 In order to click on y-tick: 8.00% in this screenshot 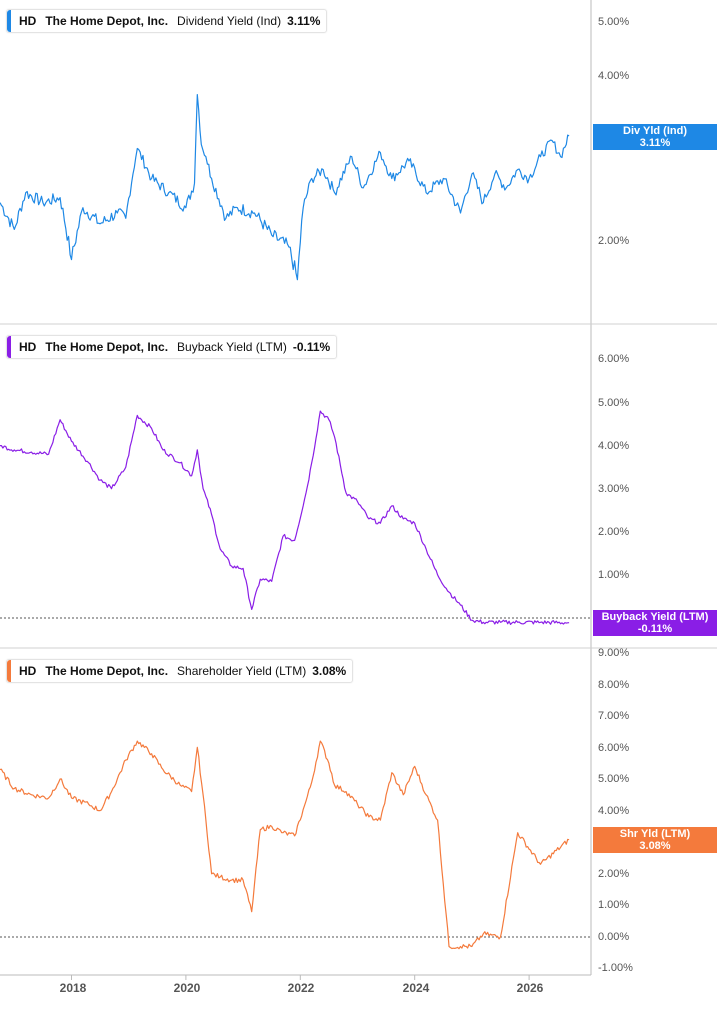, I will do `click(614, 685)`.